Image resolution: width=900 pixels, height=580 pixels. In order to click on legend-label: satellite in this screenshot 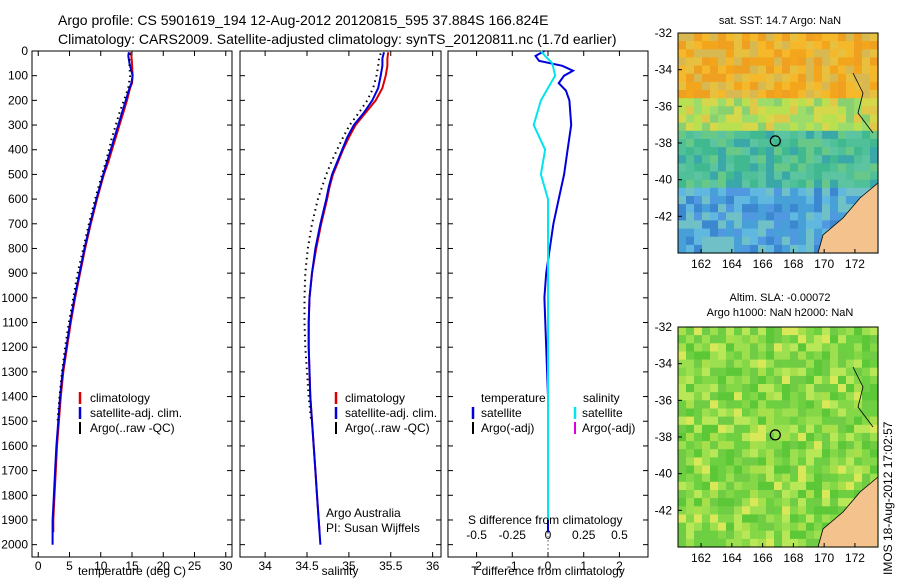, I will do `click(602, 413)`.